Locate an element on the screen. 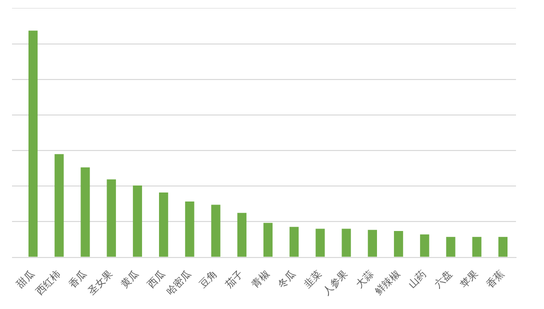  x-tick-label: 六盘 is located at coordinates (443, 279).